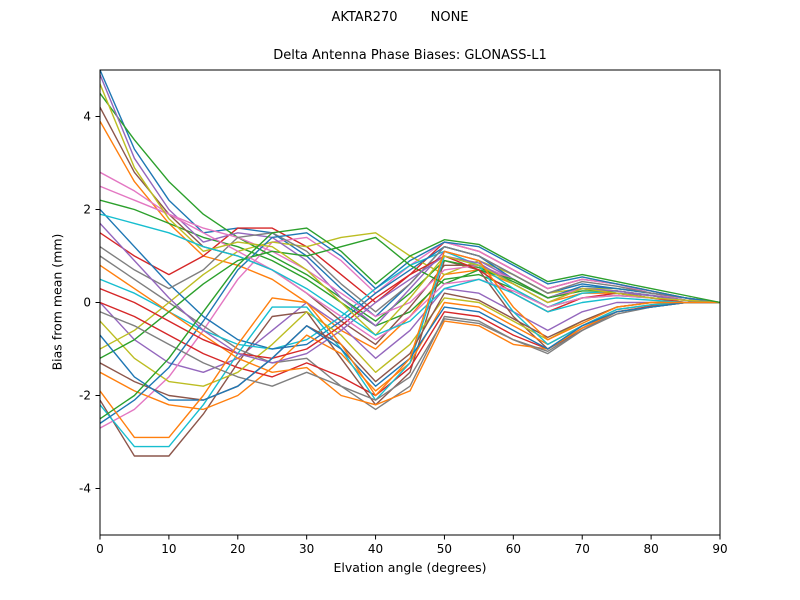 Image resolution: width=800 pixels, height=600 pixels. I want to click on x-tick-label: 50, so click(444, 549).